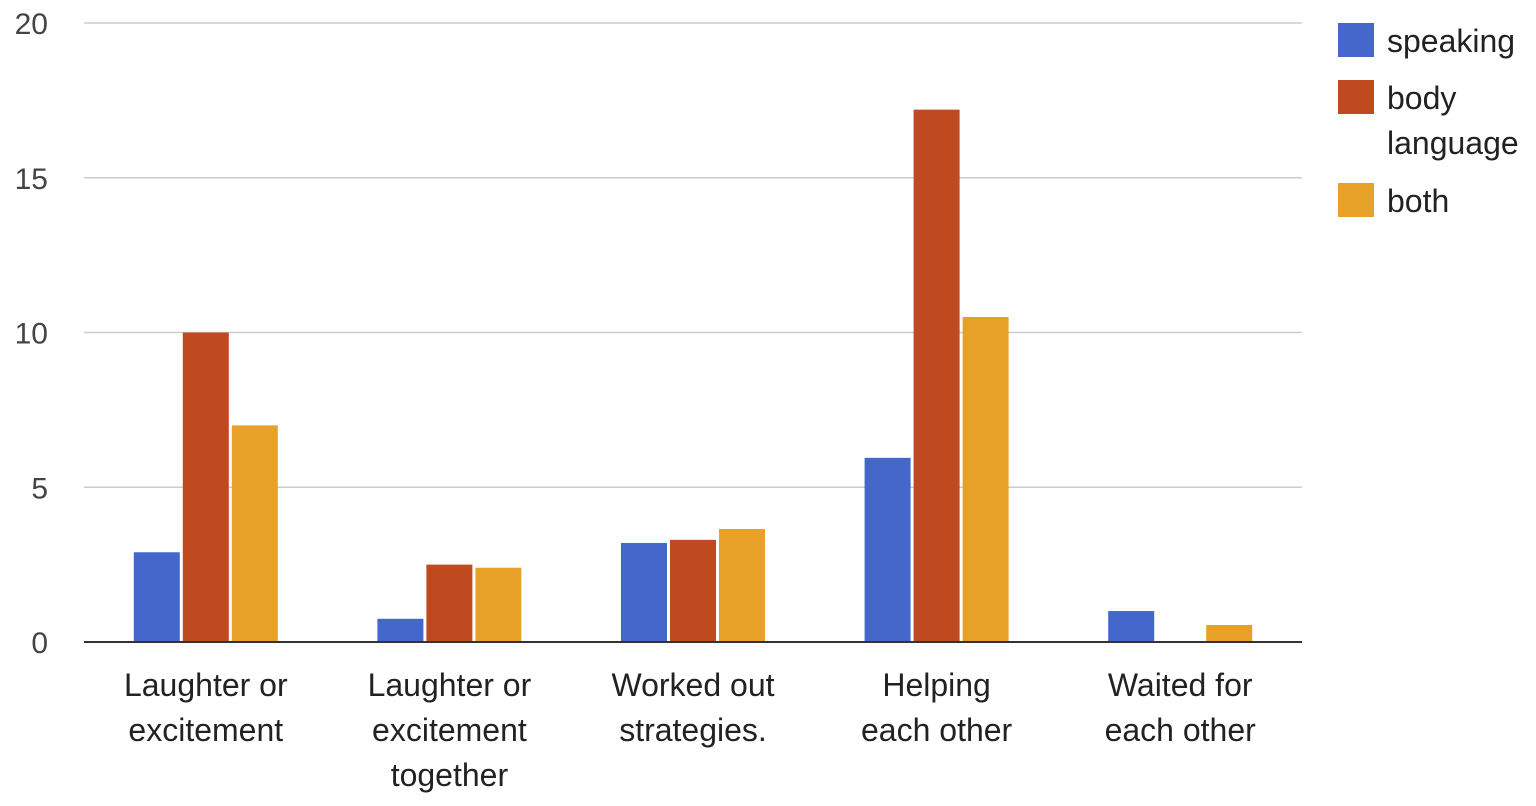 This screenshot has height=806, width=1536. Describe the element at coordinates (450, 775) in the screenshot. I see `label-line: together` at that location.